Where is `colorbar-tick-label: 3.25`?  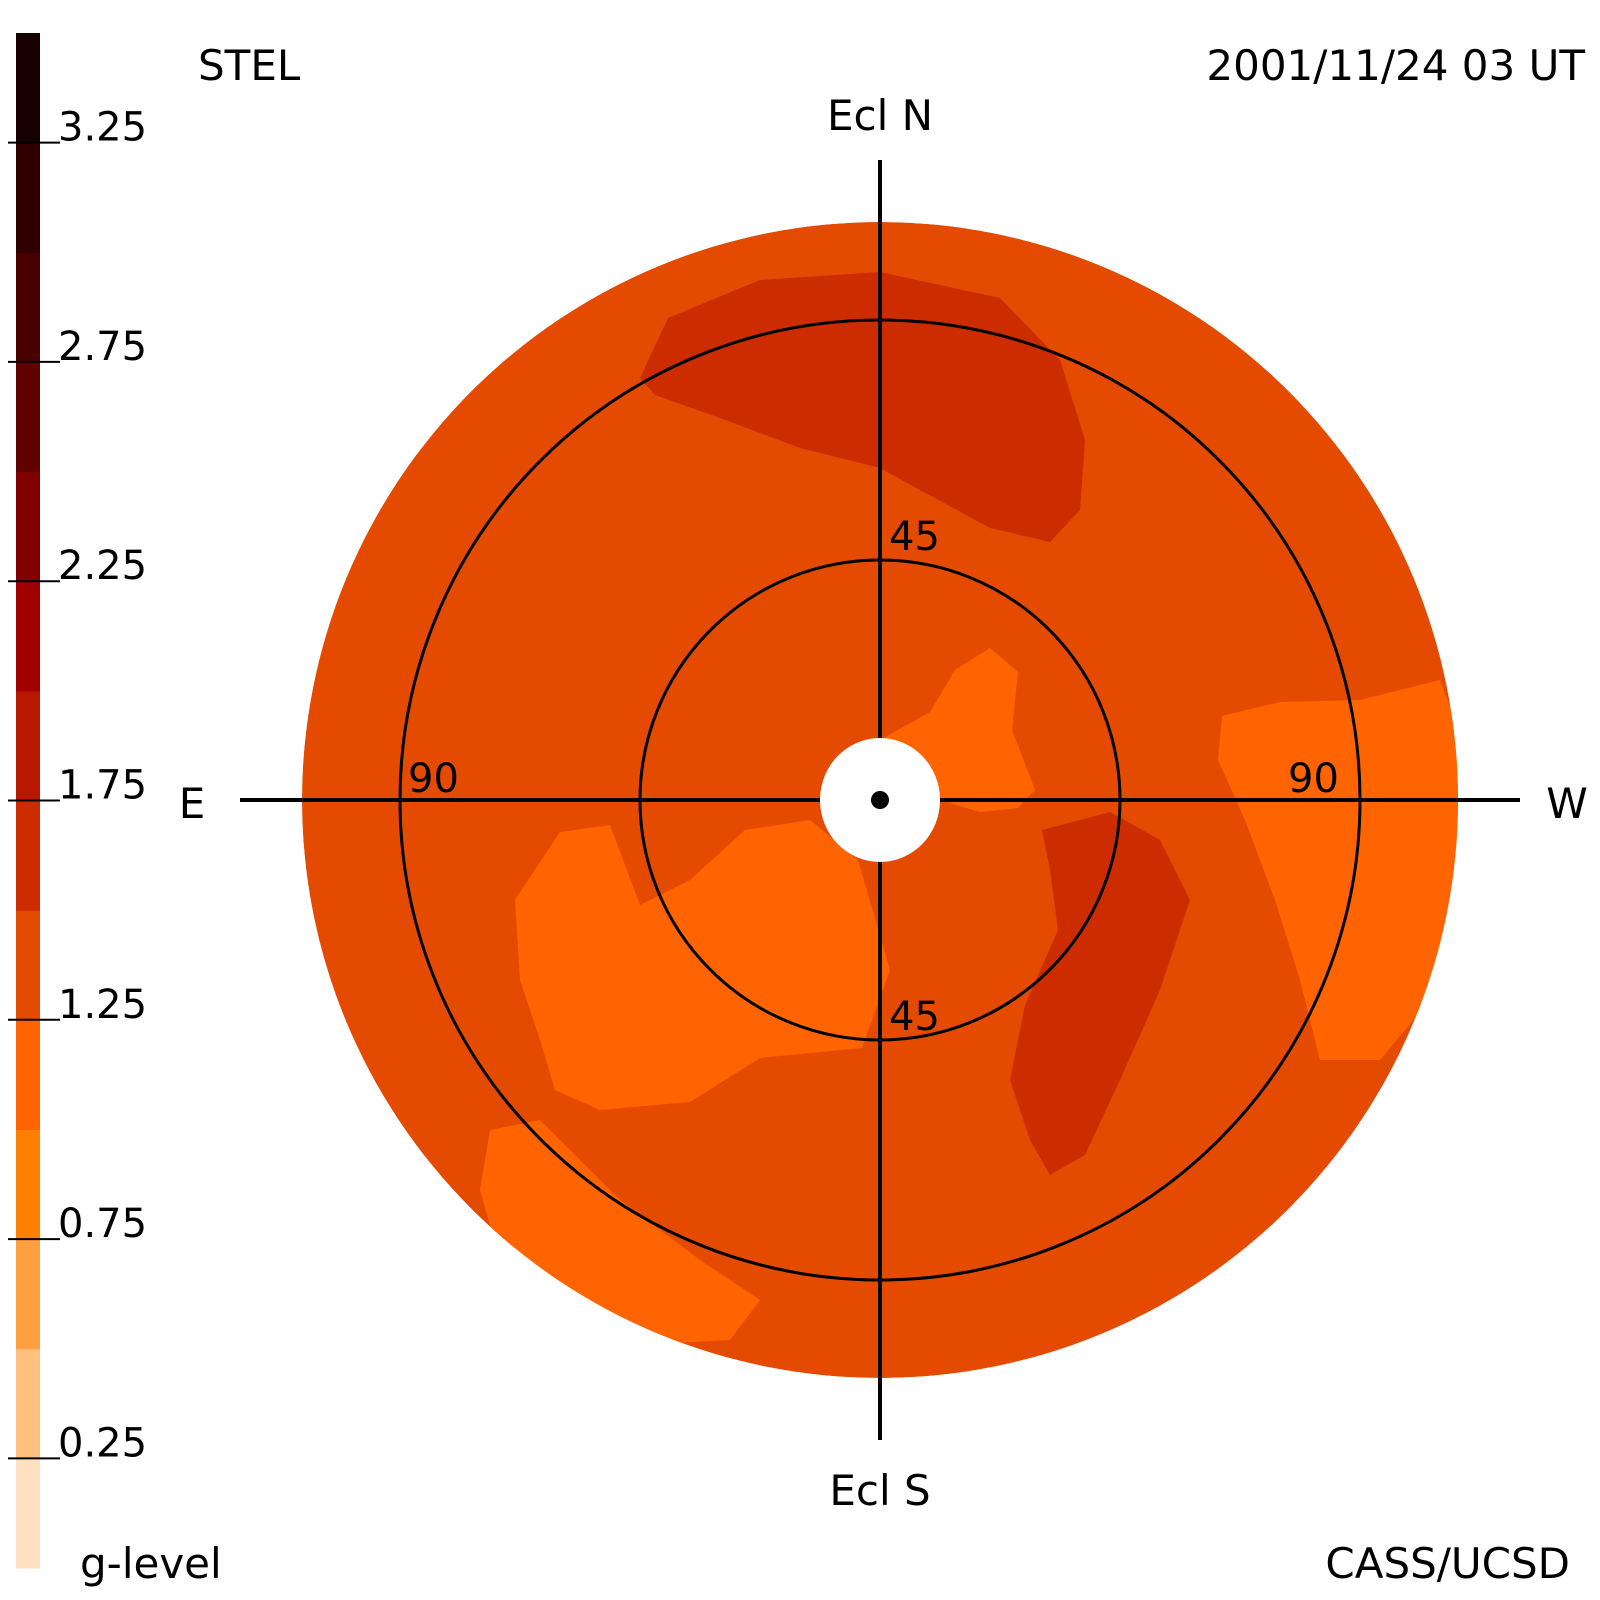 colorbar-tick-label: 3.25 is located at coordinates (102, 128).